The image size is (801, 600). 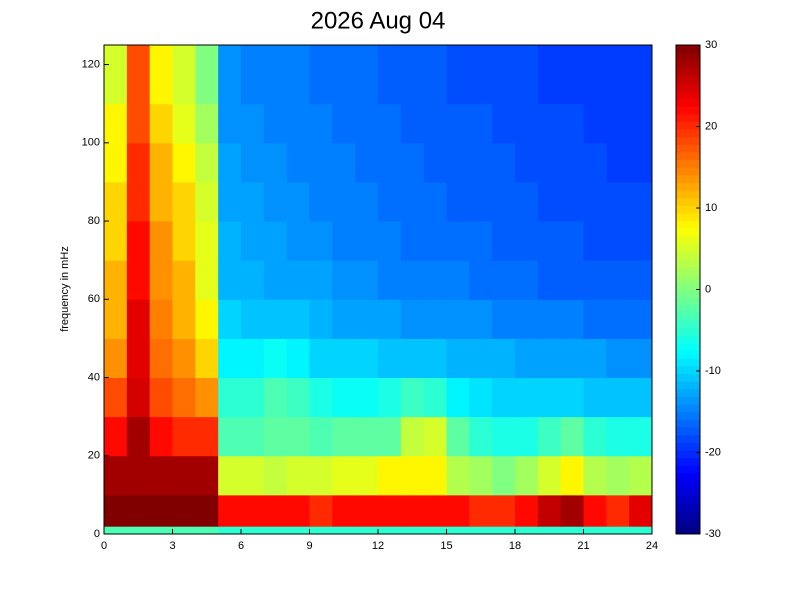 I want to click on y-tick-label: 40, so click(x=94, y=377).